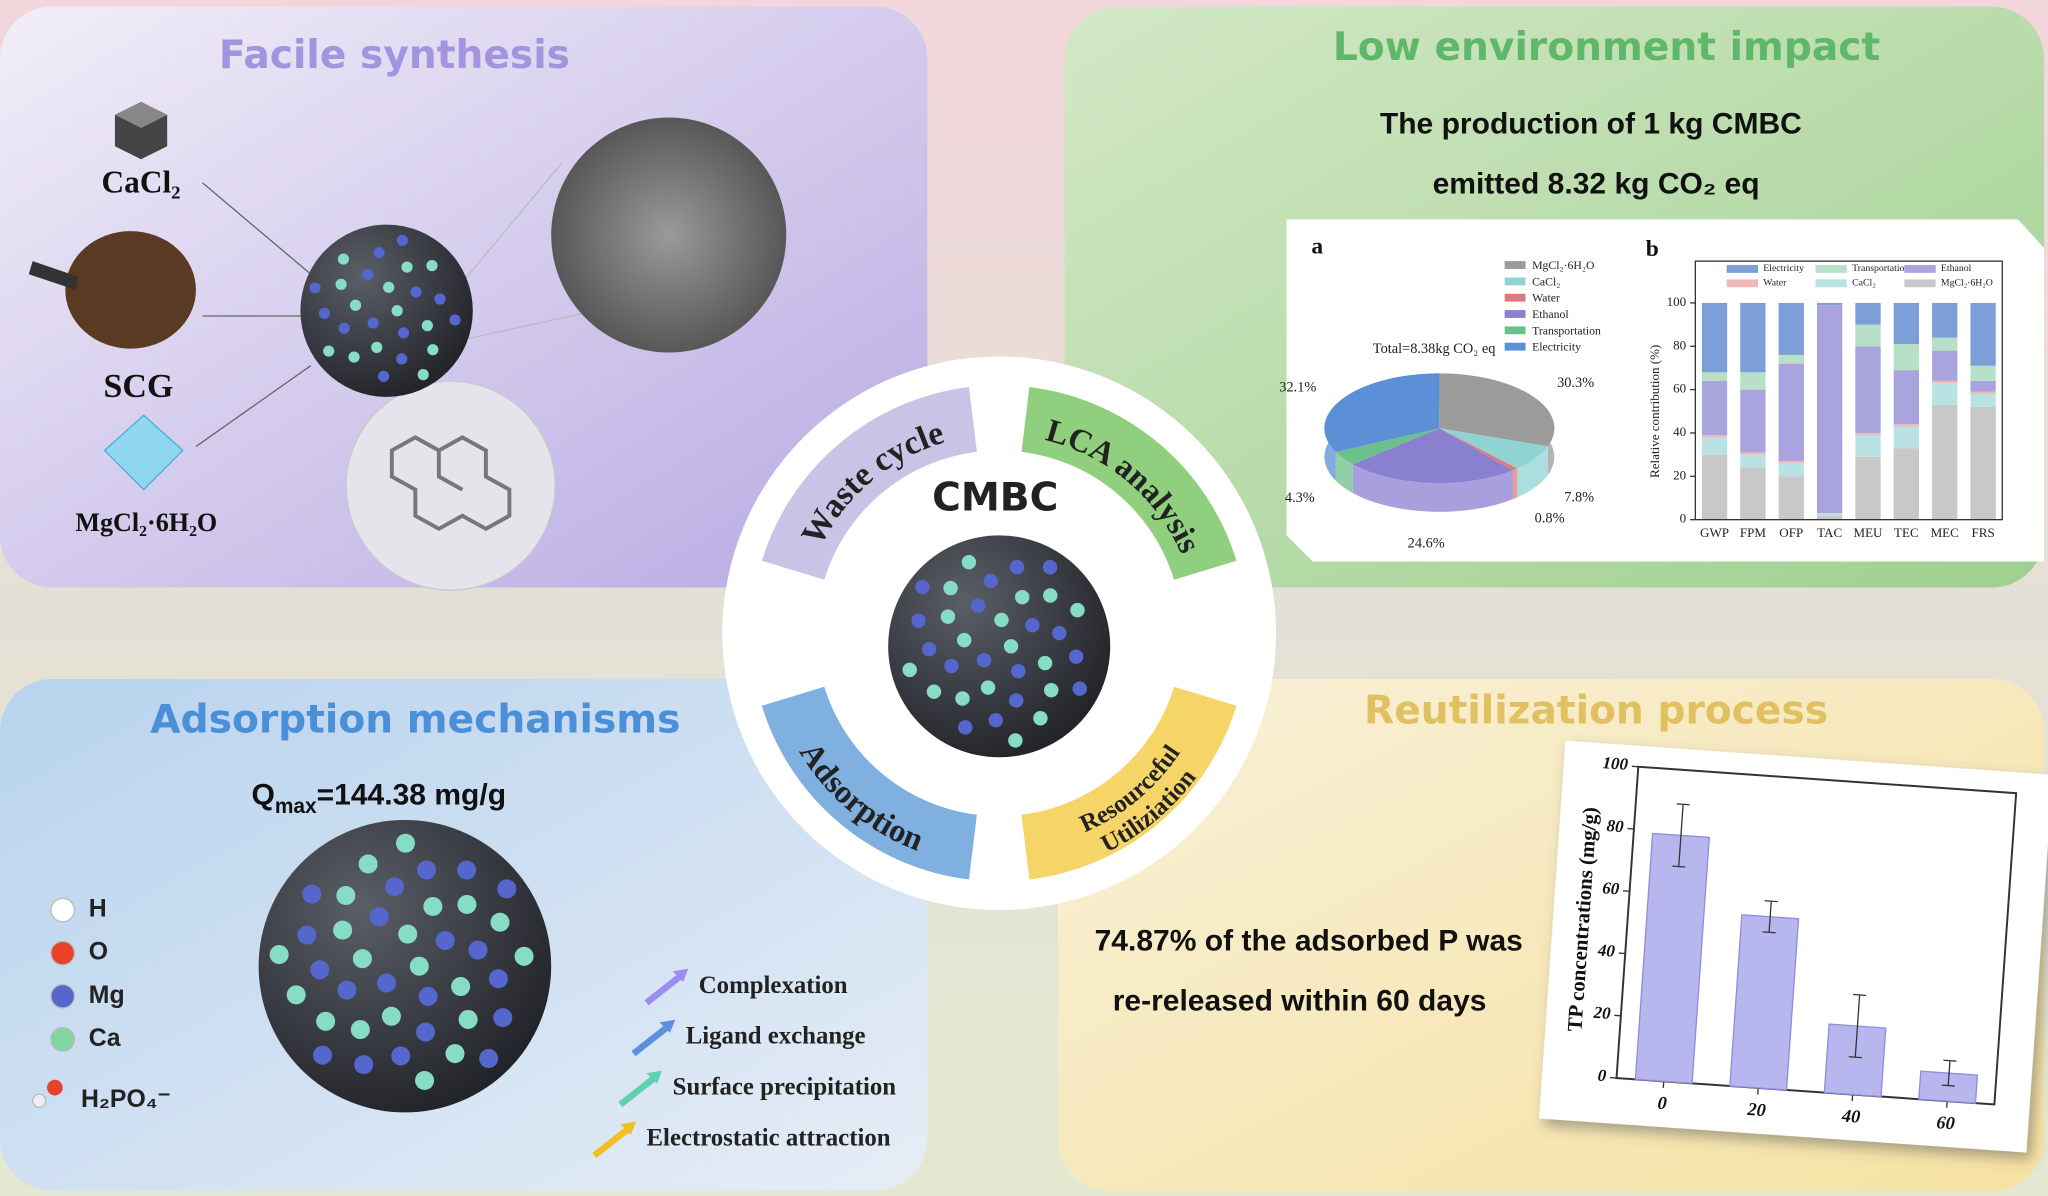  I want to click on legend-label: Water, so click(1546, 298).